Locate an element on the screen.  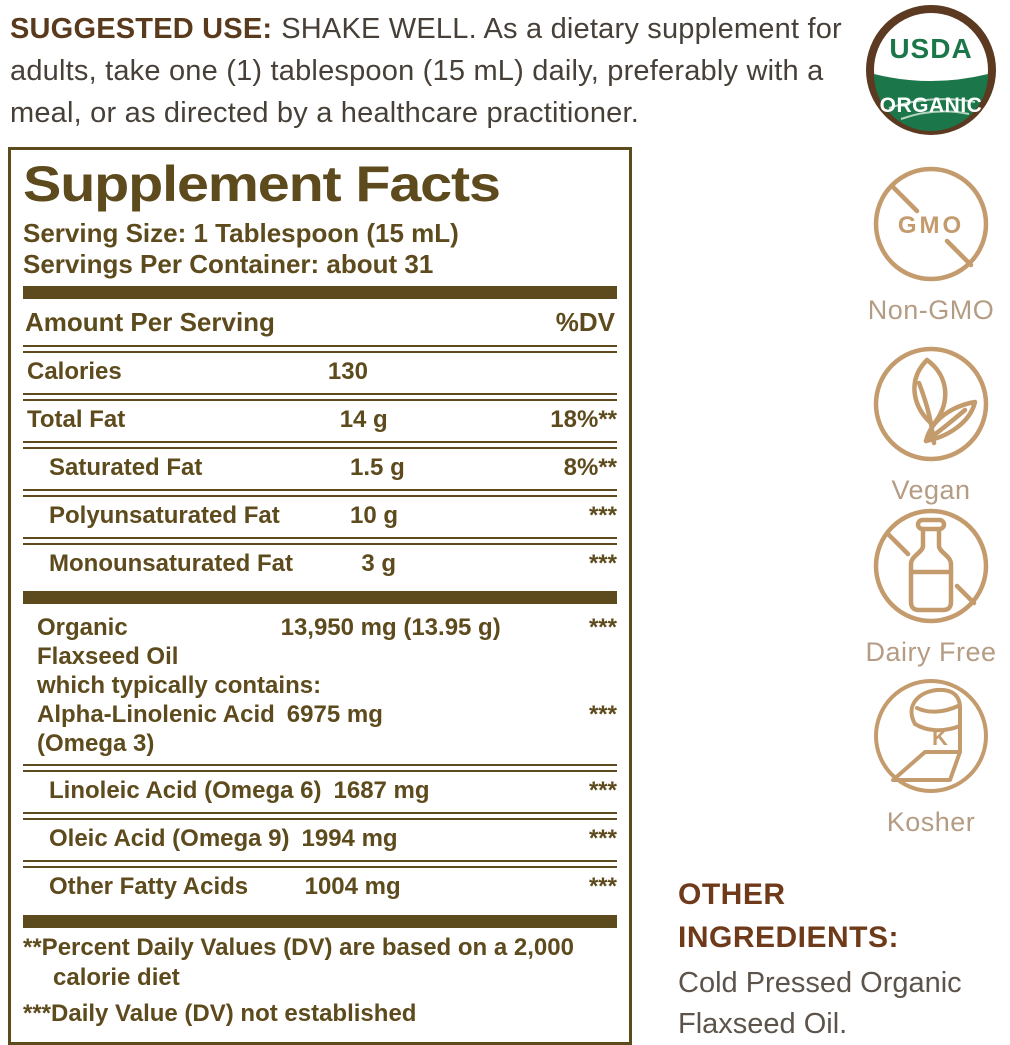
sf-row-line: Other Fatty Acids 1004 mg *** is located at coordinates (333, 887).